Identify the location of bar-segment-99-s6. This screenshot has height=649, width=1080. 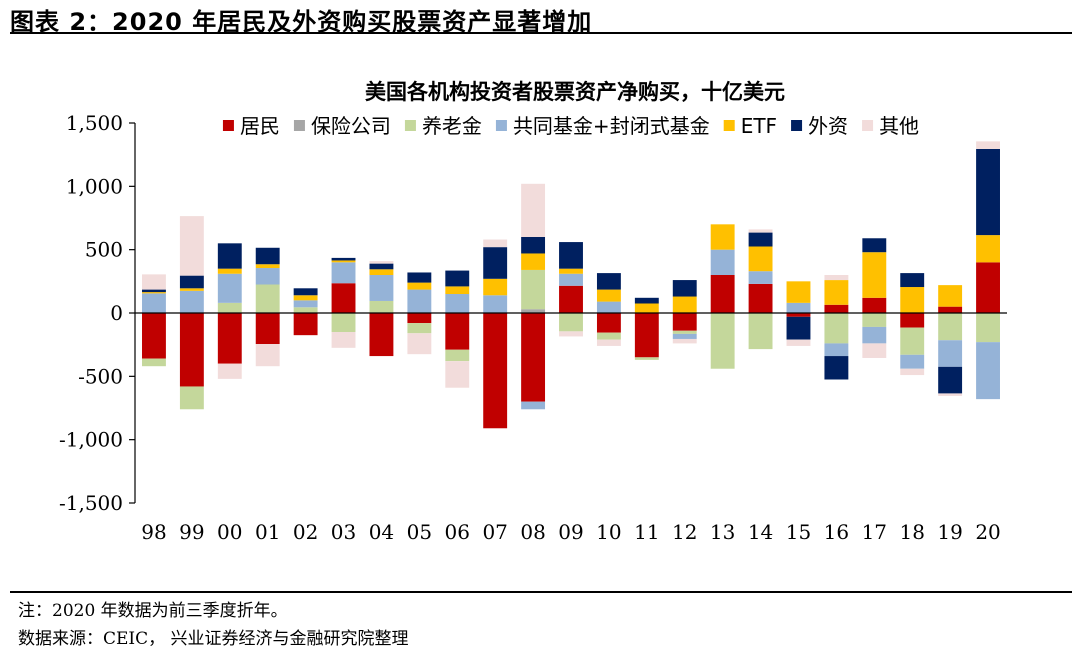
(191, 246).